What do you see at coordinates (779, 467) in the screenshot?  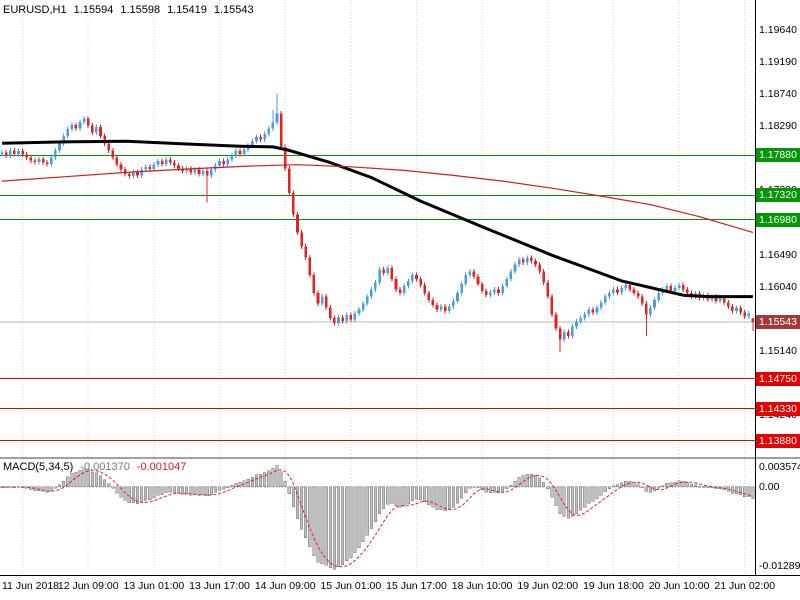 I see `macd-scale-max: 0.003574` at bounding box center [779, 467].